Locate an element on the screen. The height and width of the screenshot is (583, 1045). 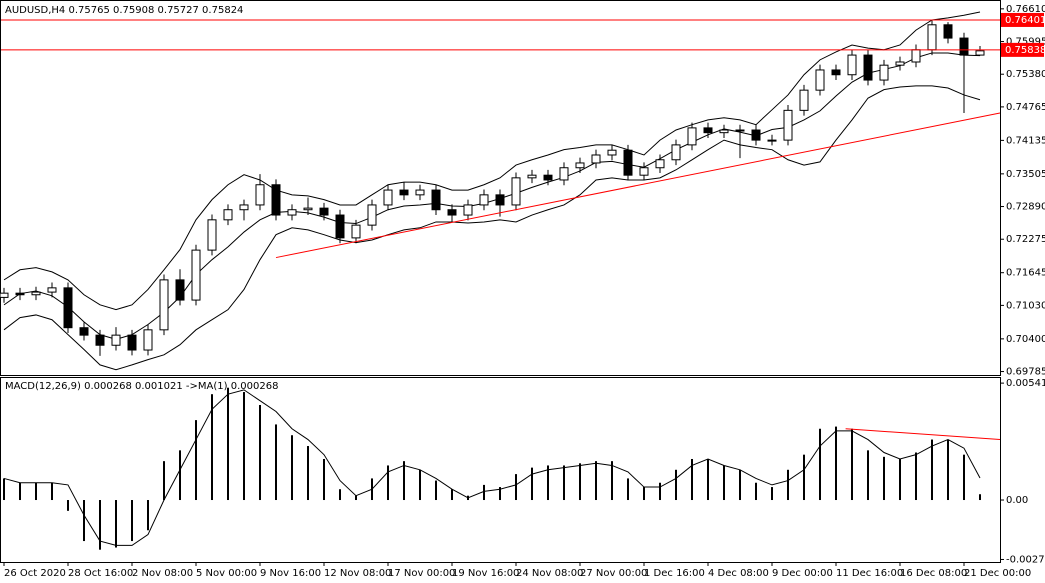
x-tick-label: 17 Nov 00:00 is located at coordinates (421, 573).